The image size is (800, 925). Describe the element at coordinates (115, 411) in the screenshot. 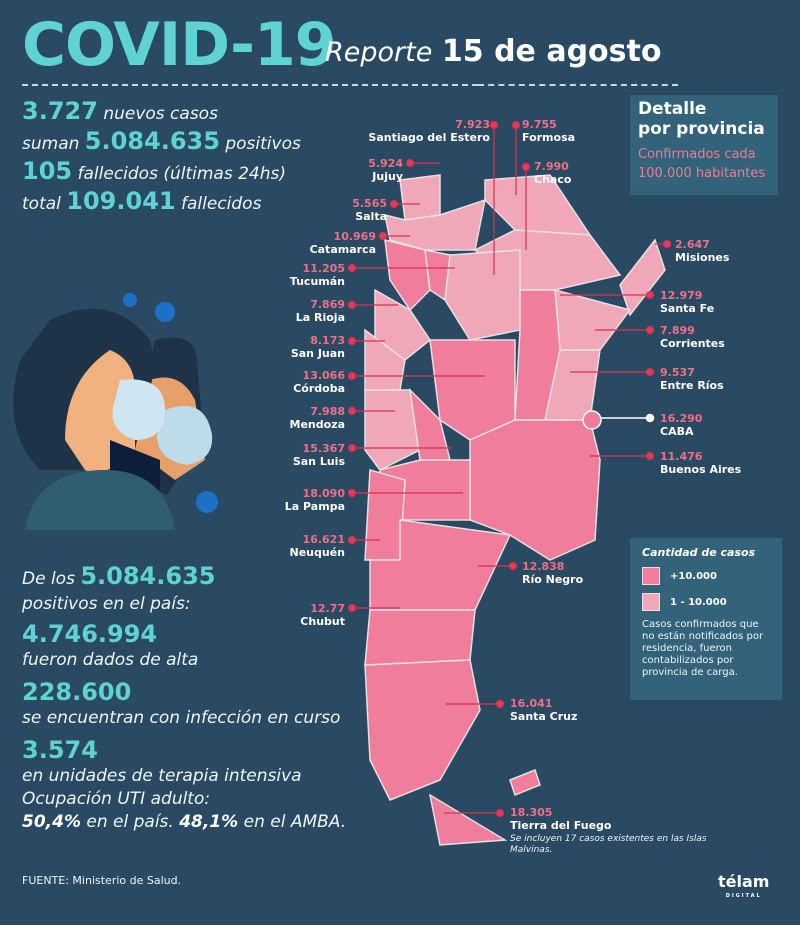

I see `masked-people-illustration` at that location.